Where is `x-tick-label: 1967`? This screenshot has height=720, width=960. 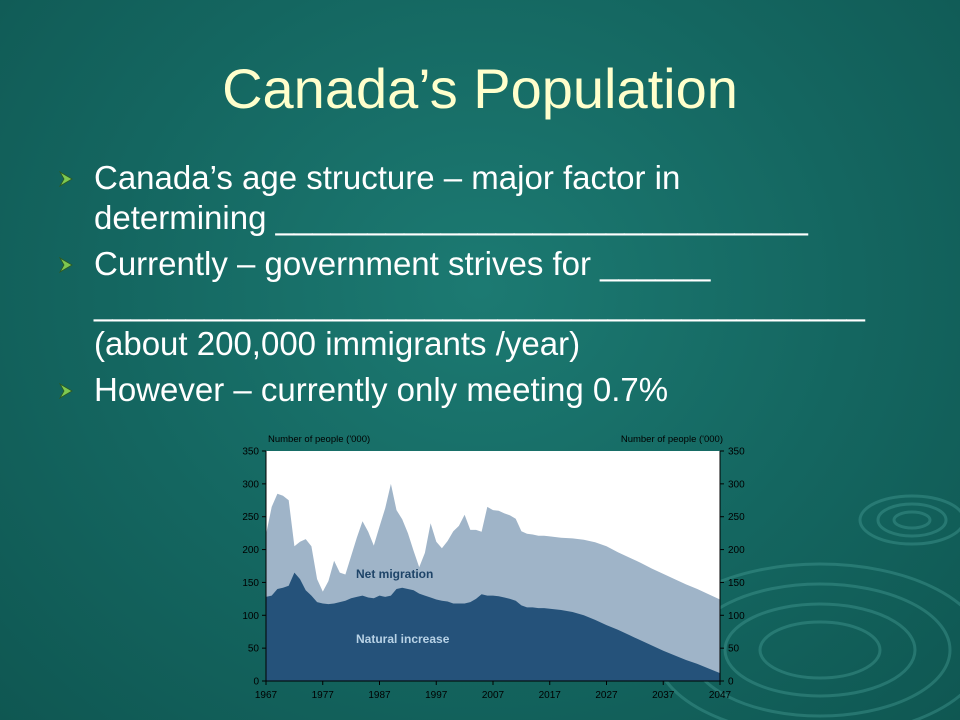 x-tick-label: 1967 is located at coordinates (266, 695).